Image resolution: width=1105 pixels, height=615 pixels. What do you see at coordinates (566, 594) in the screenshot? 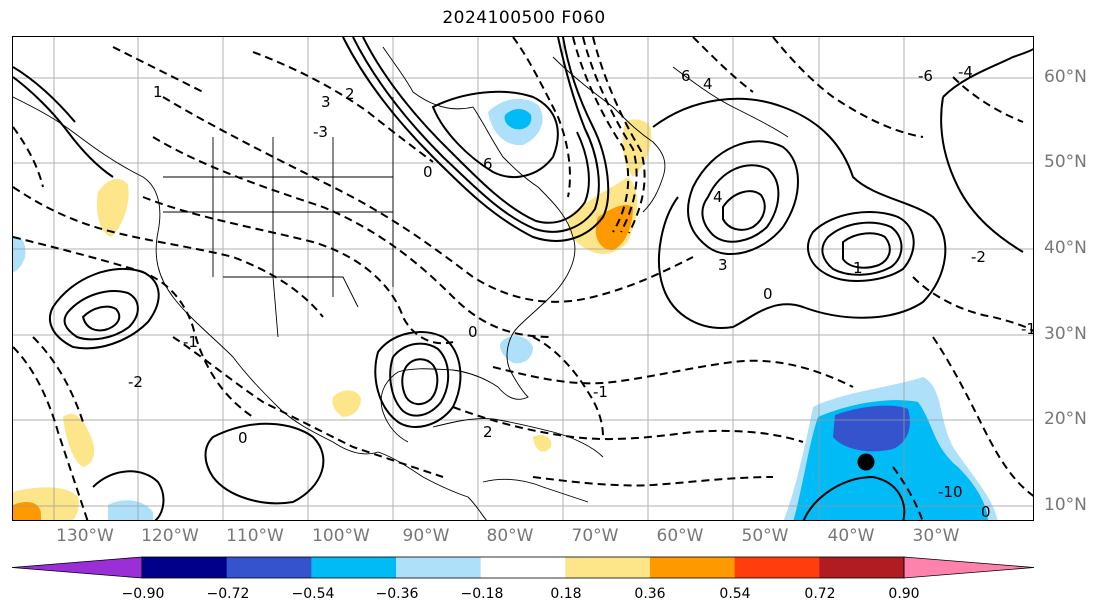
I see `colorbar-tick-label: 0.18` at bounding box center [566, 594].